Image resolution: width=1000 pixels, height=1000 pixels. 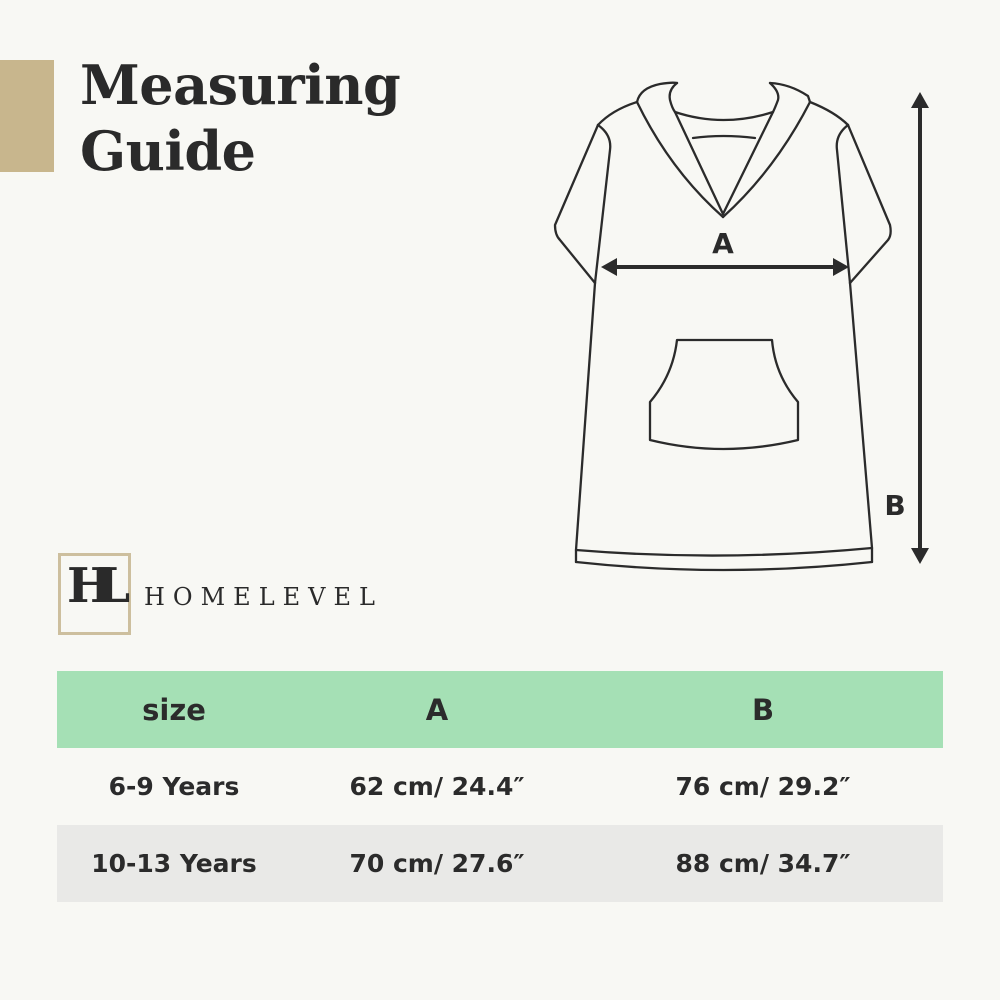 What do you see at coordinates (894, 505) in the screenshot?
I see `label-b: B` at bounding box center [894, 505].